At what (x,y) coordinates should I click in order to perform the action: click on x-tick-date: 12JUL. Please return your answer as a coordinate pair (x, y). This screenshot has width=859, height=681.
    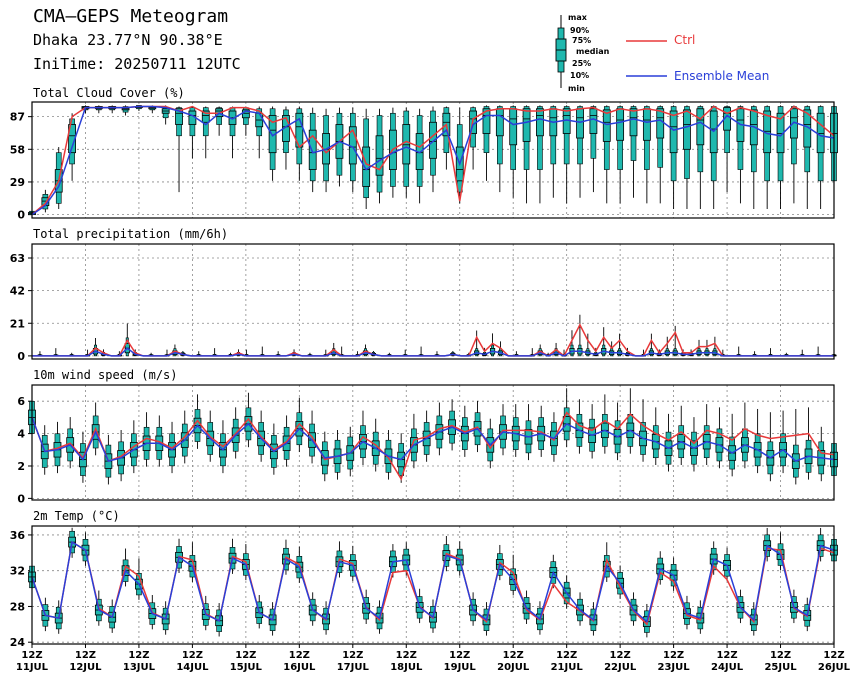
    Looking at the image, I should click on (85, 667).